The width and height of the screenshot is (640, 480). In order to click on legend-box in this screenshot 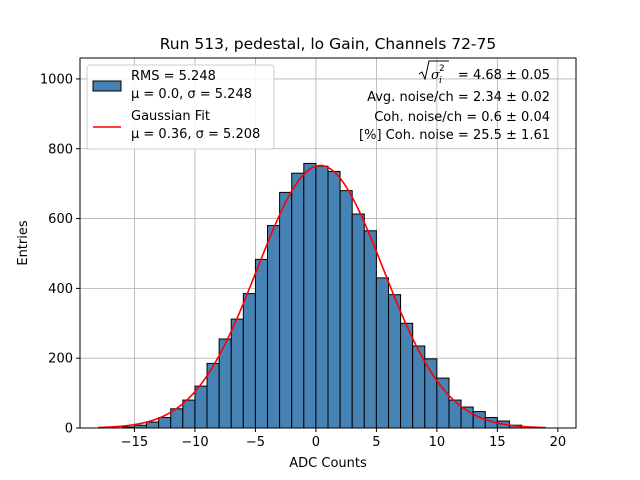, I will do `click(180, 107)`.